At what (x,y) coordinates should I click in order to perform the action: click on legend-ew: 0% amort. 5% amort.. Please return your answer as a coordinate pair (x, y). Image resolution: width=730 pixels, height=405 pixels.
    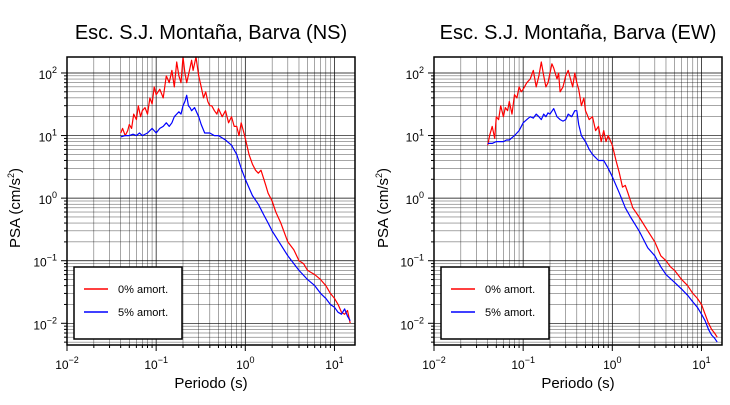
    Looking at the image, I should click on (495, 303).